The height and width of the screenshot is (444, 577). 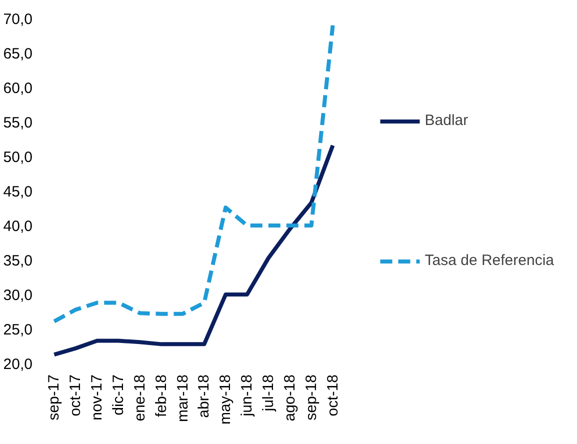 I want to click on y-tick-label: 45,0, so click(x=18, y=192).